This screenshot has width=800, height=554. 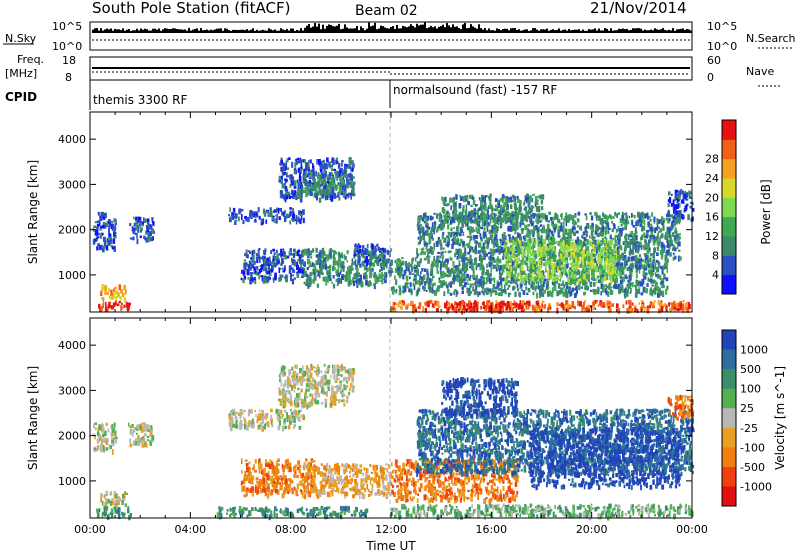 What do you see at coordinates (722, 26) in the screenshot?
I see `nsearch-tick-top: 10^5` at bounding box center [722, 26].